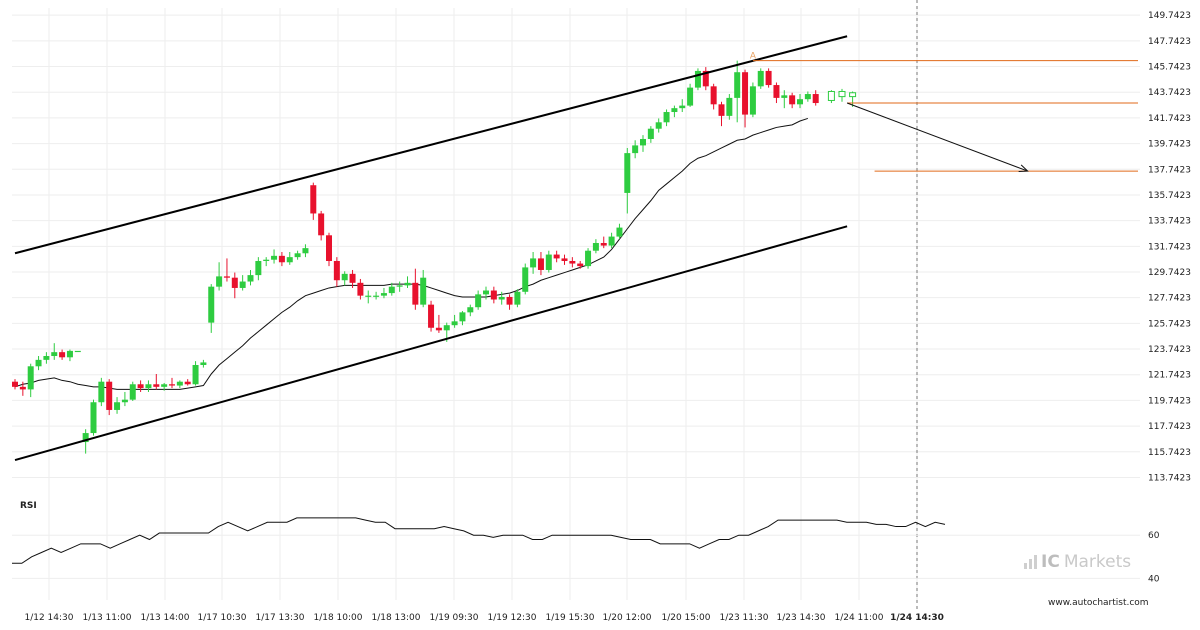 This screenshot has height=630, width=1200. Describe the element at coordinates (917, 618) in the screenshot. I see `time-tick-label: 1/24 14:30` at that location.